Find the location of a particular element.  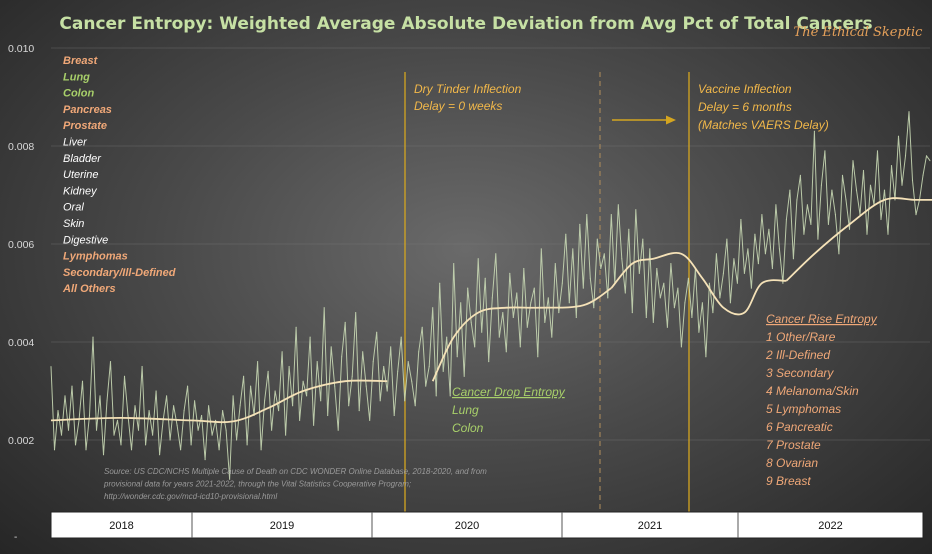

y-tick-label: 0.002 is located at coordinates (21, 441).